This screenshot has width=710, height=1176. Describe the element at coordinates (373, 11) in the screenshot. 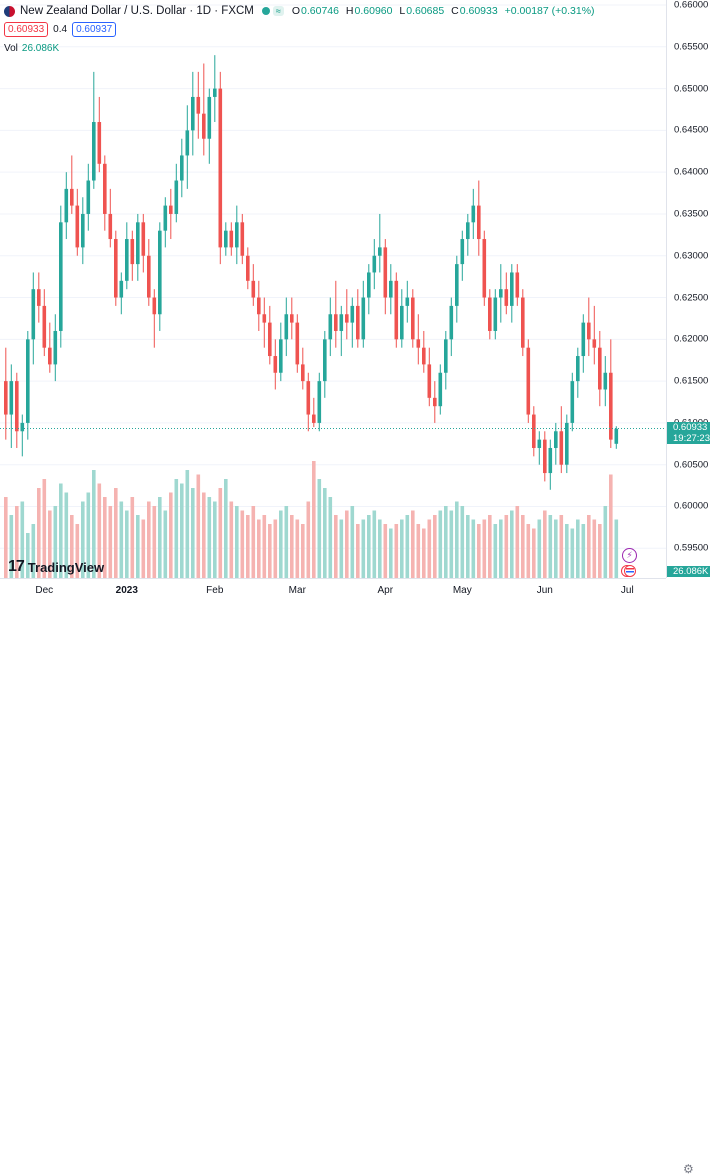

I see `high-value: 0.60960` at that location.